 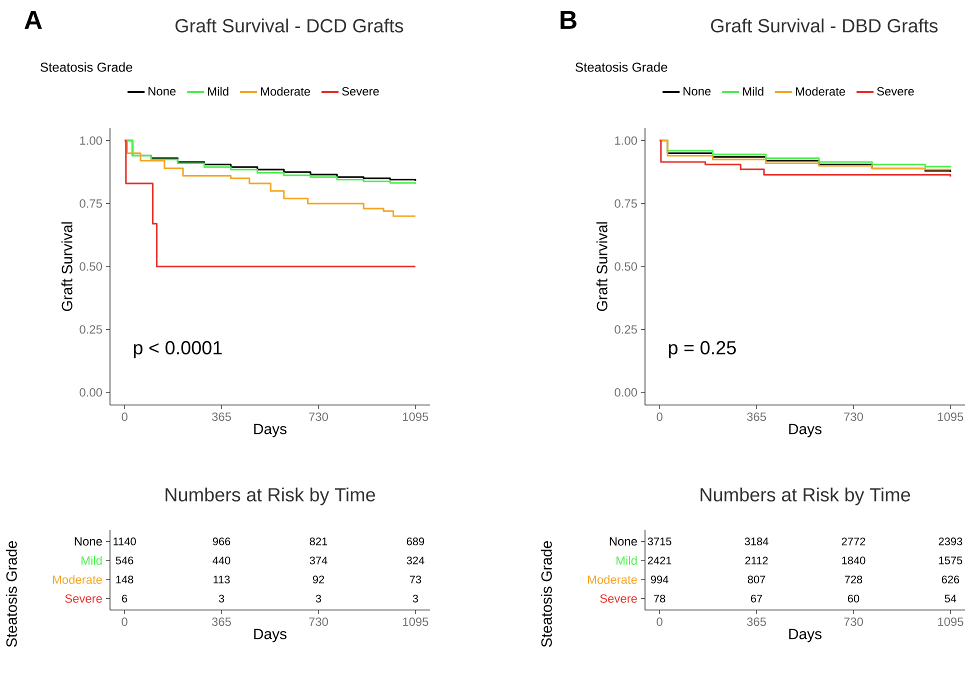 I want to click on data-label: 1140, so click(x=125, y=542).